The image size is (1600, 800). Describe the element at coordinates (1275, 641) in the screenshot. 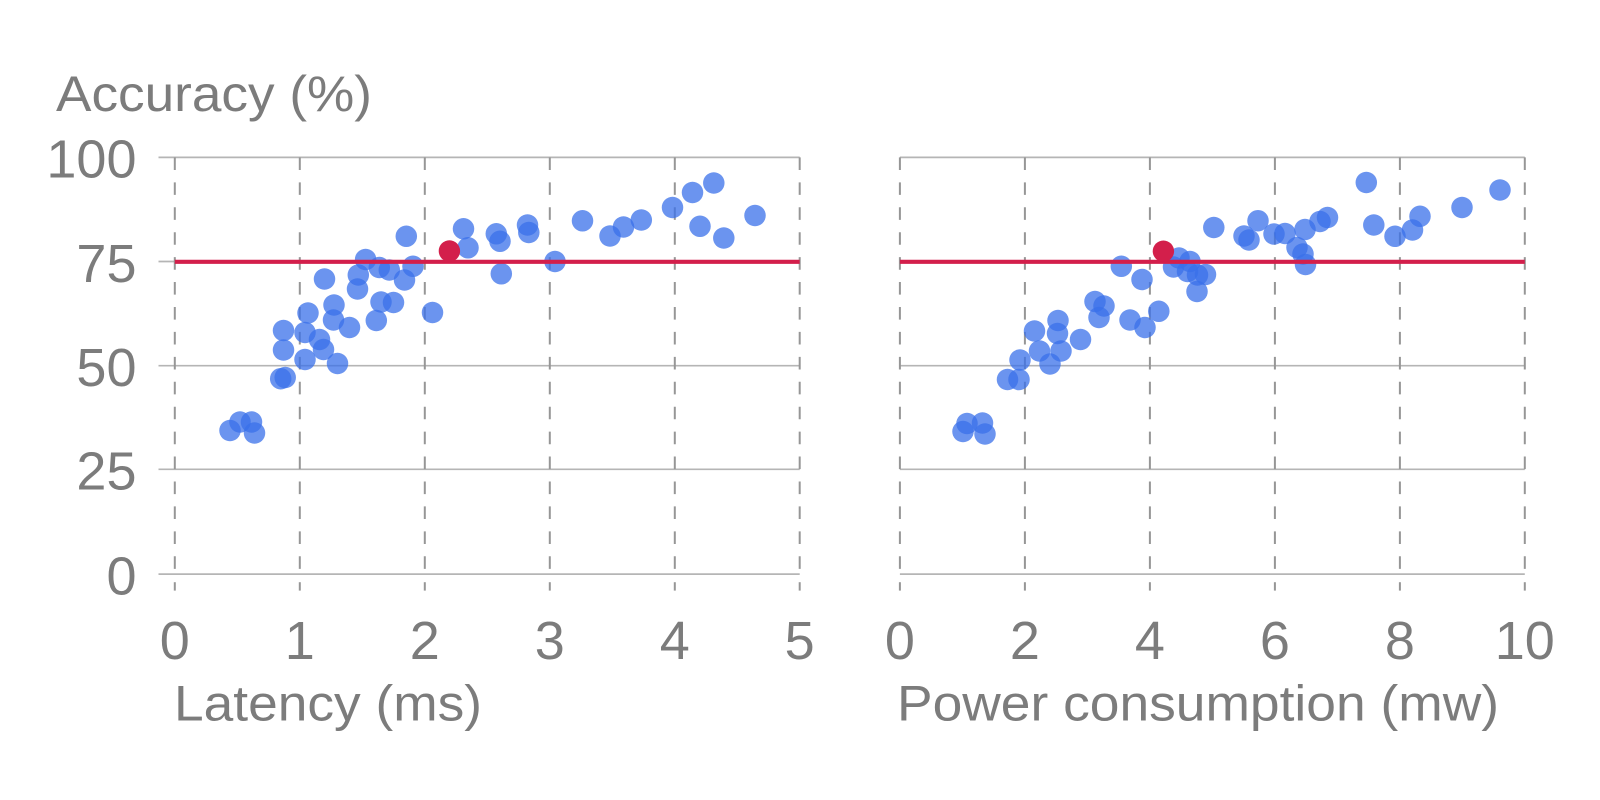

I see `svg-text: 6` at that location.